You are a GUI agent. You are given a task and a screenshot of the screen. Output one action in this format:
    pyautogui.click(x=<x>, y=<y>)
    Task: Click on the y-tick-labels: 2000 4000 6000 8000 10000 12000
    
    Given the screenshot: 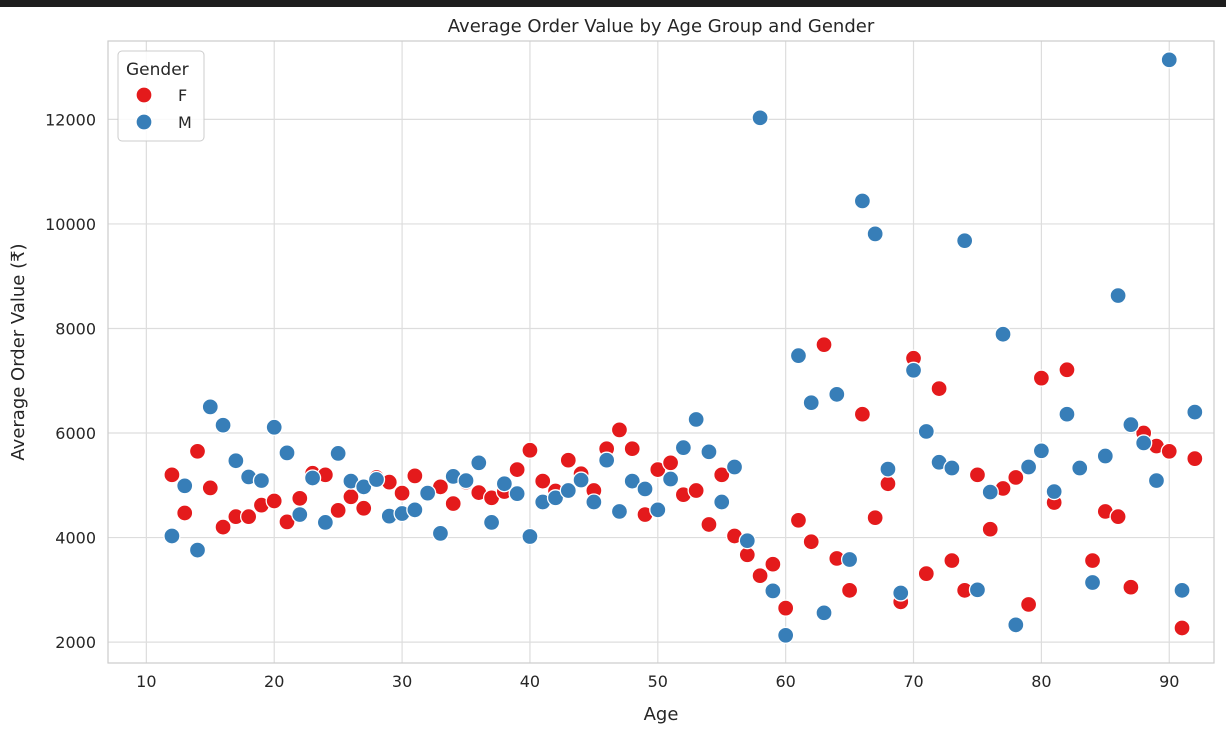 What is the action you would take?
    pyautogui.click(x=70, y=381)
    